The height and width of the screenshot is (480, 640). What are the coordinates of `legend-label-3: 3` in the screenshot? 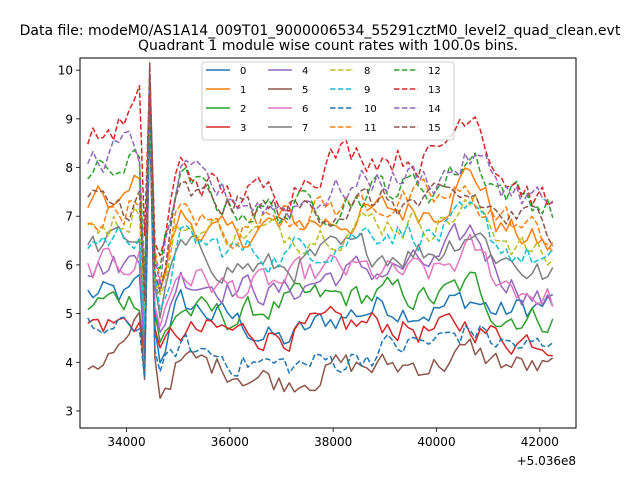 It's located at (243, 128).